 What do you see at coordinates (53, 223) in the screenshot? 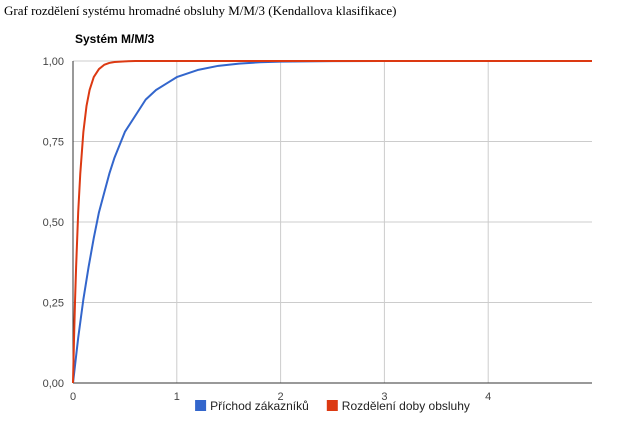
I see `y-tick-label: 0,50` at bounding box center [53, 223].